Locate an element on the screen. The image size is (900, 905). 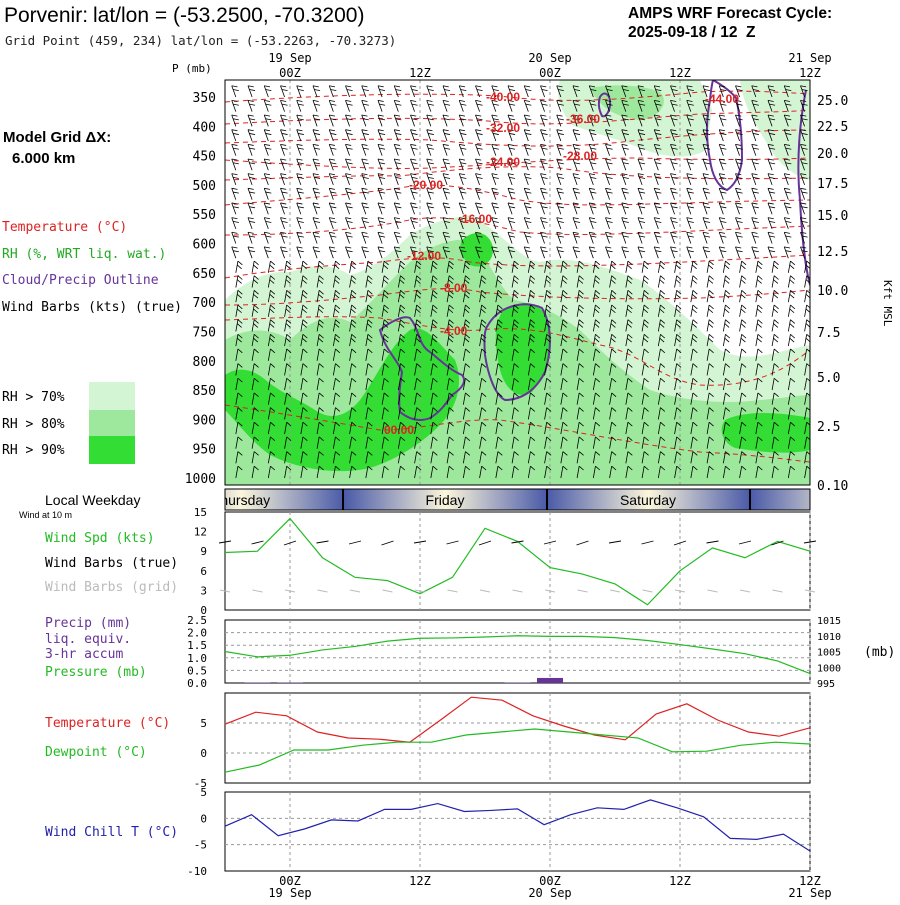
precip-bar is located at coordinates (257, 682).